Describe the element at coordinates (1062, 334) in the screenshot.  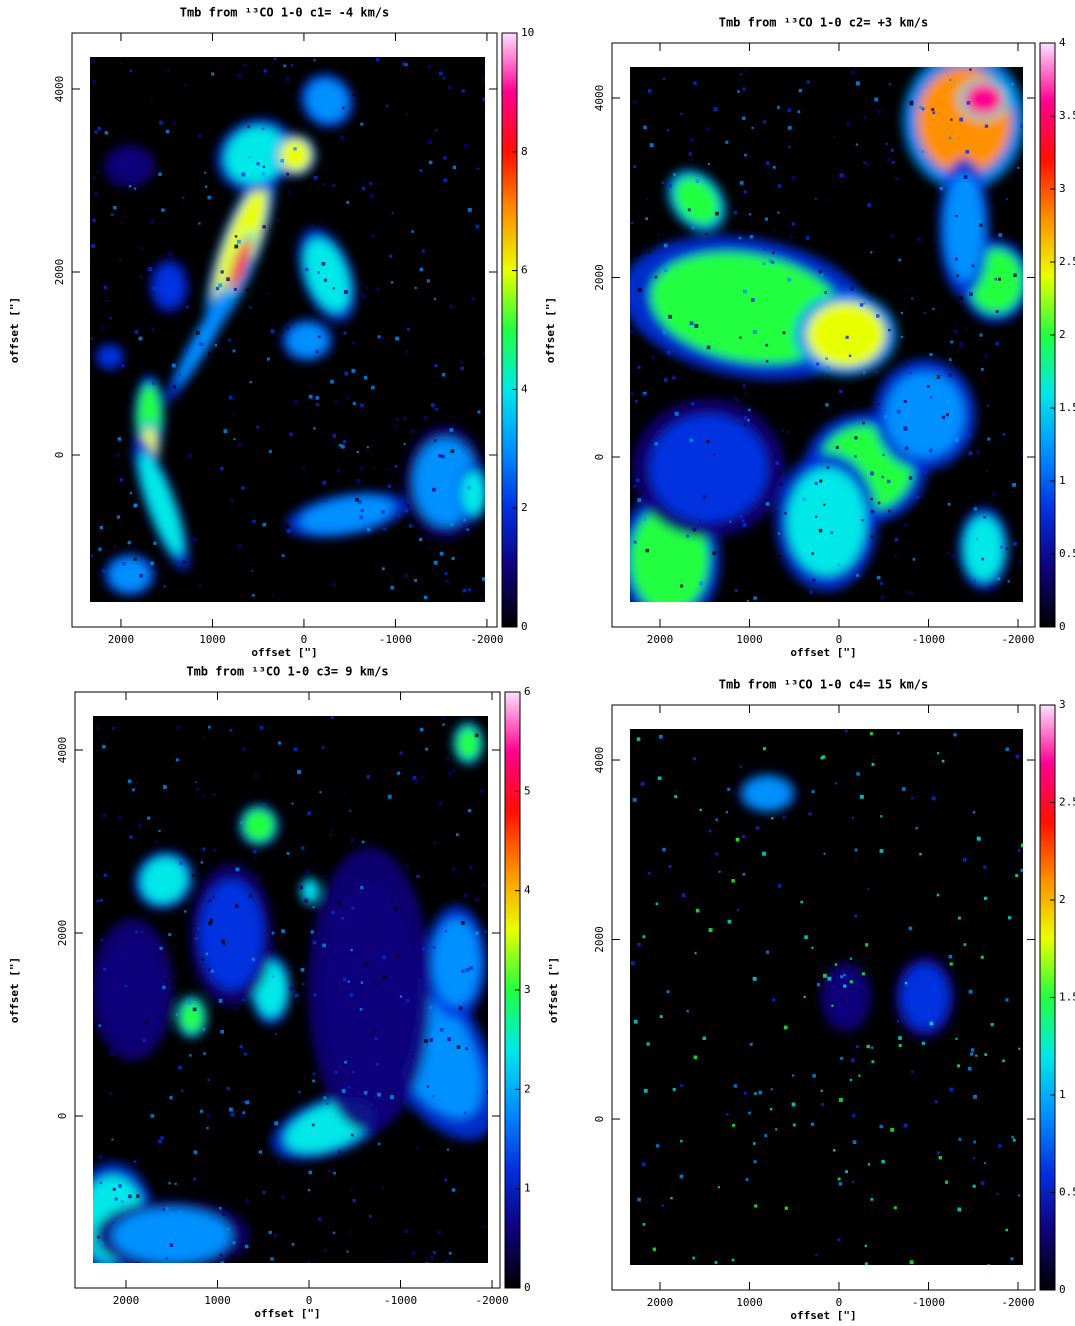
I see `colorbar-tick-label: 2` at that location.